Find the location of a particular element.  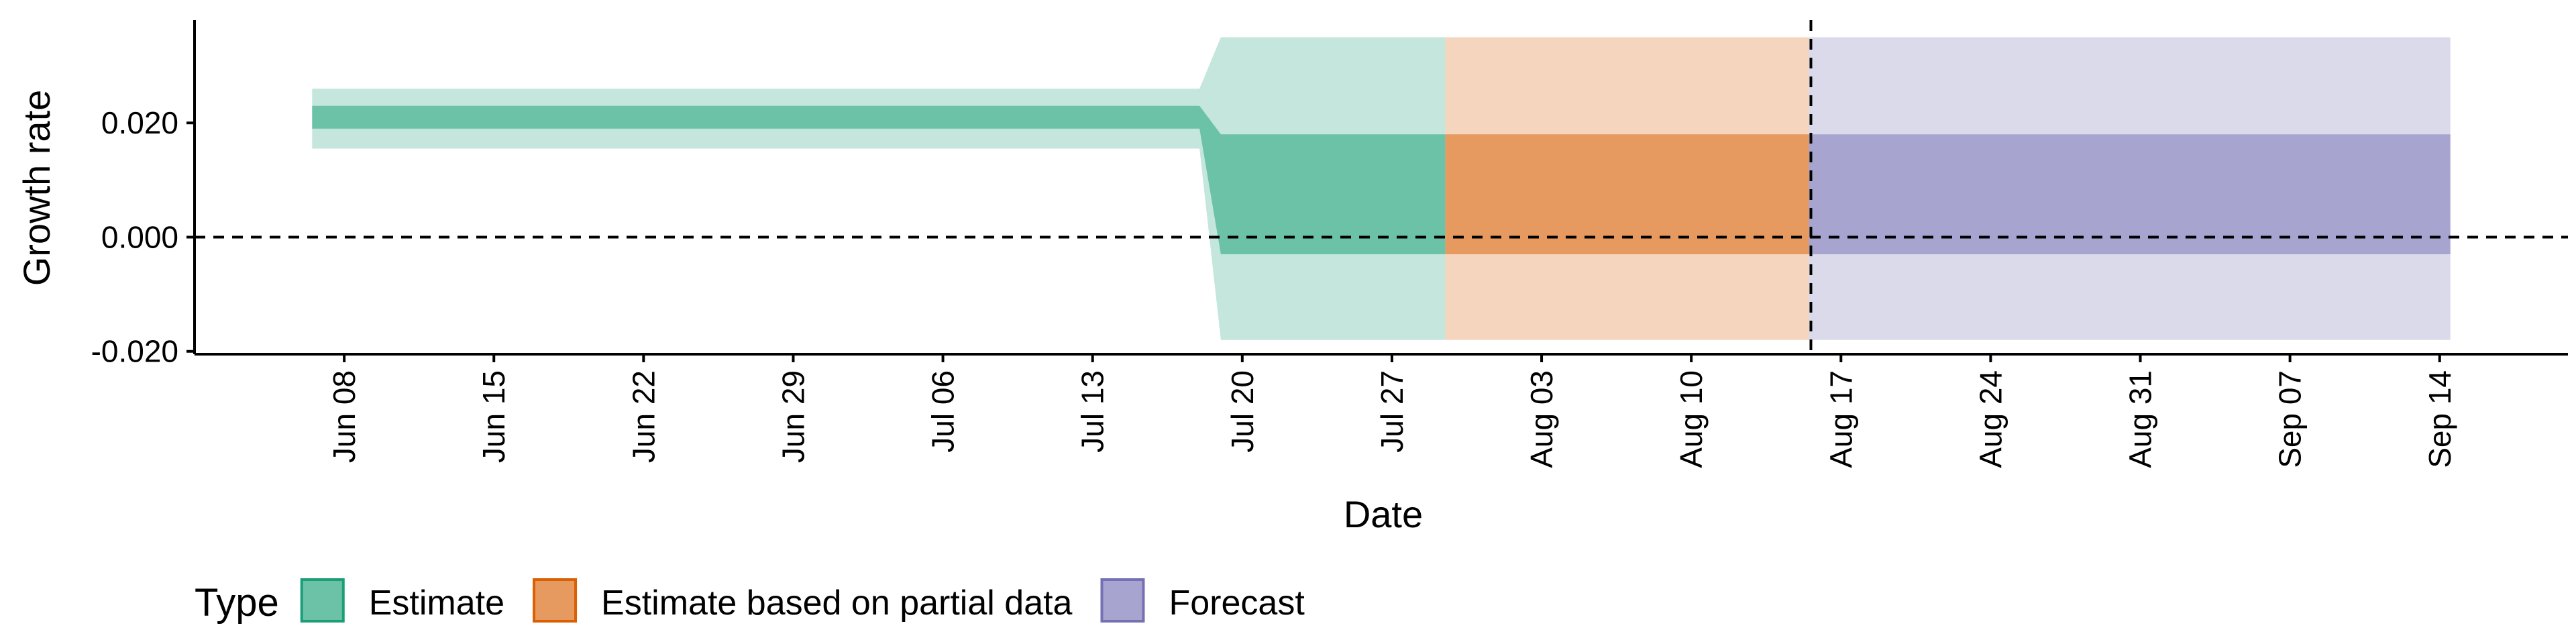

forecast-legend-label: Forecast is located at coordinates (1237, 603).